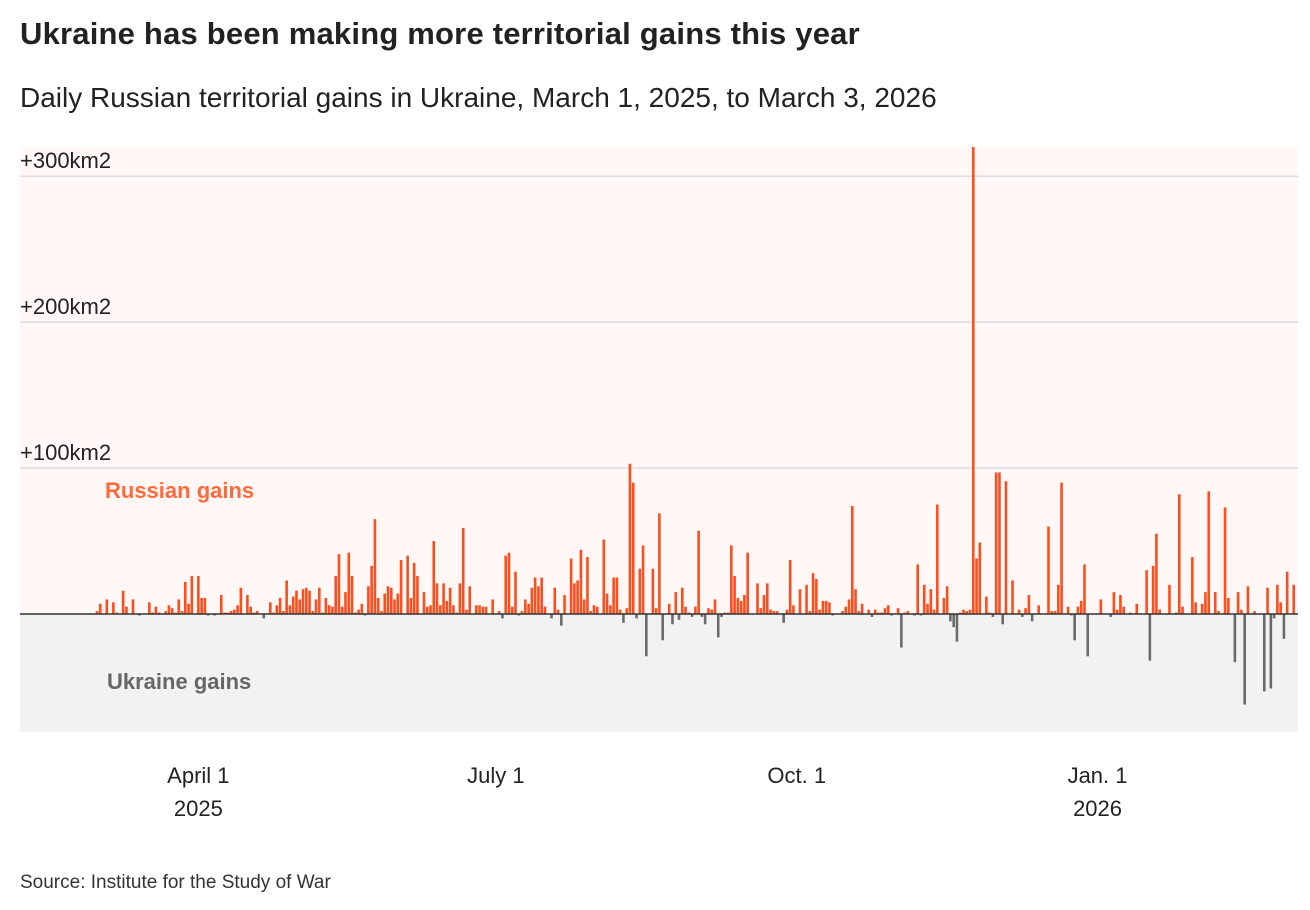 The width and height of the screenshot is (1310, 910). I want to click on source-note: Source: Institute for the Study of War, so click(175, 882).